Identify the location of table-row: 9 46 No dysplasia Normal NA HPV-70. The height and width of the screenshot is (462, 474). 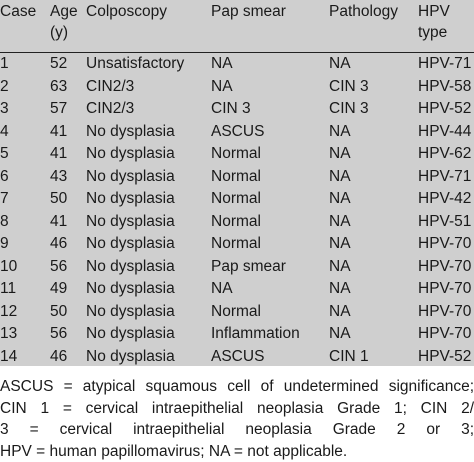
(237, 244).